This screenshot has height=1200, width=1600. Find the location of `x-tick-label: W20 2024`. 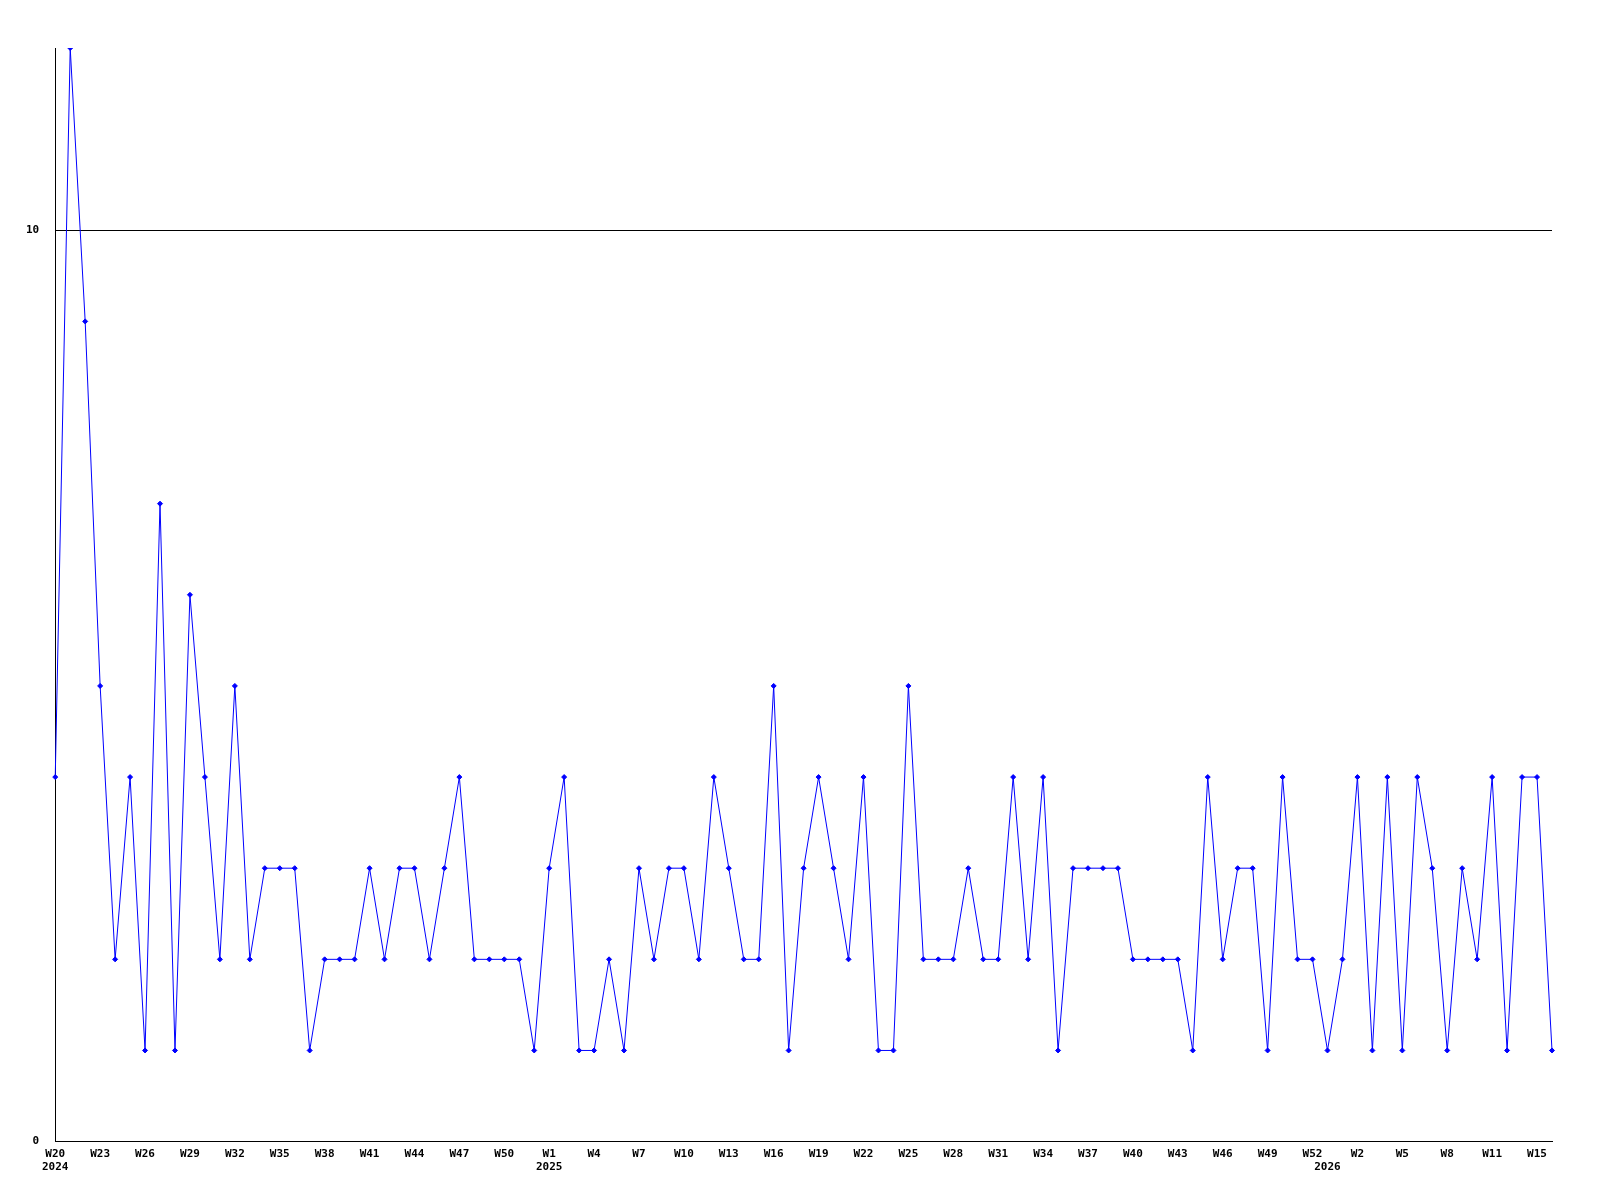

x-tick-label: W20 2024 is located at coordinates (55, 1160).